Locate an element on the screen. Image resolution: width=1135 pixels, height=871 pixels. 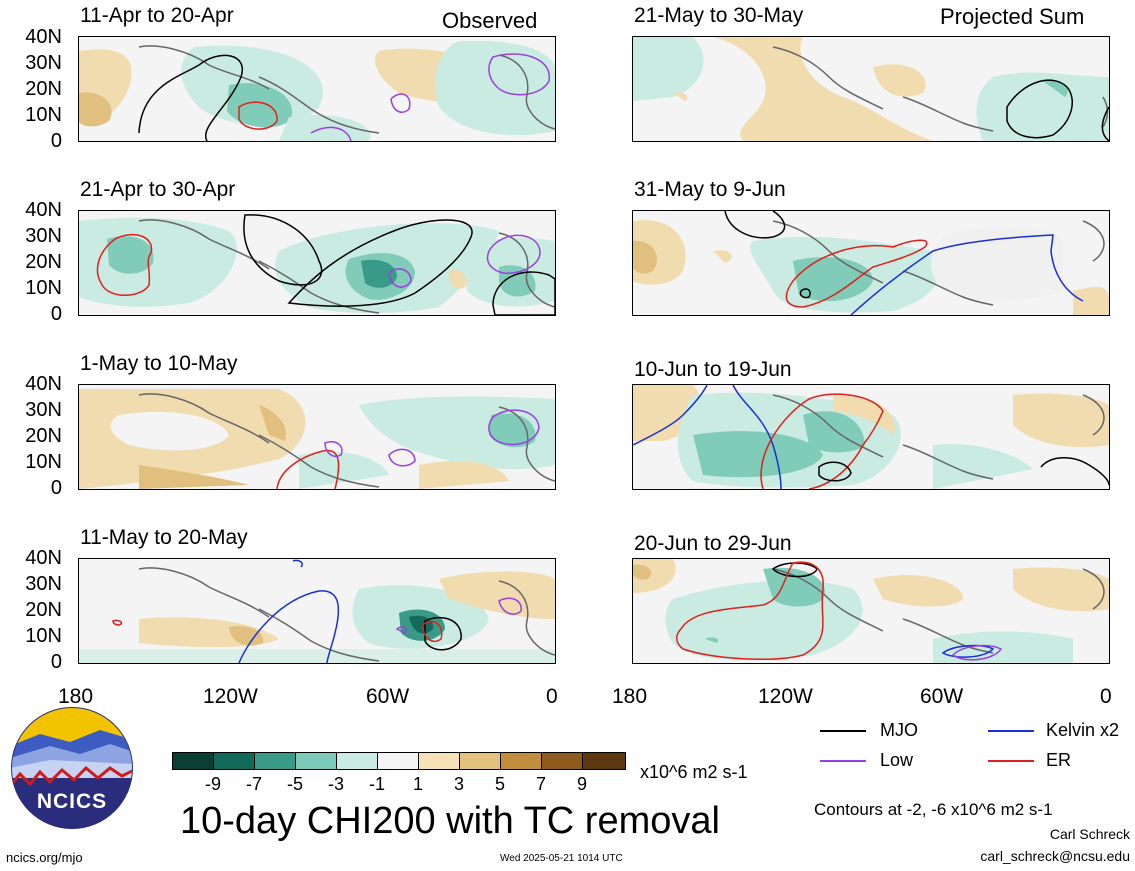
logo-text: NCICS is located at coordinates (72, 801).